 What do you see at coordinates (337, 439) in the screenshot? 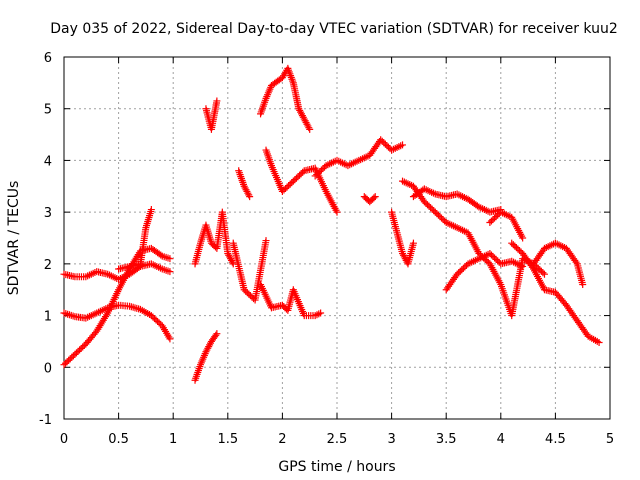
I see `x-tick-label: 2.5` at bounding box center [337, 439].